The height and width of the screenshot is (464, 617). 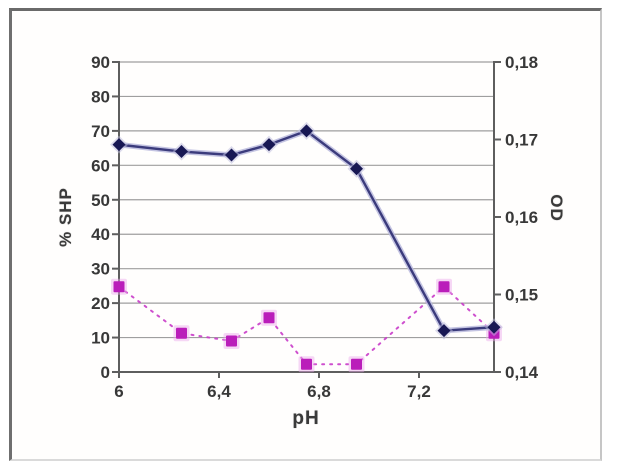 What do you see at coordinates (100, 338) in the screenshot?
I see `left-axis-tick-label: 10` at bounding box center [100, 338].